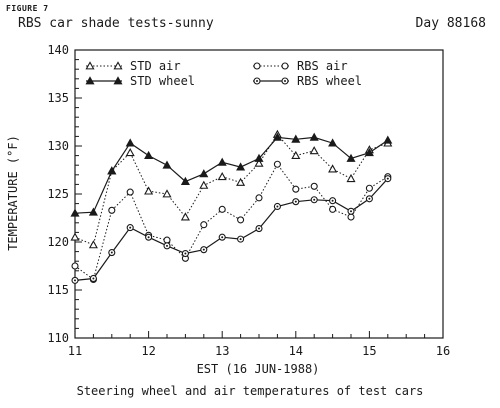  Describe the element at coordinates (222, 351) in the screenshot. I see `x-tick-label: 13` at that location.